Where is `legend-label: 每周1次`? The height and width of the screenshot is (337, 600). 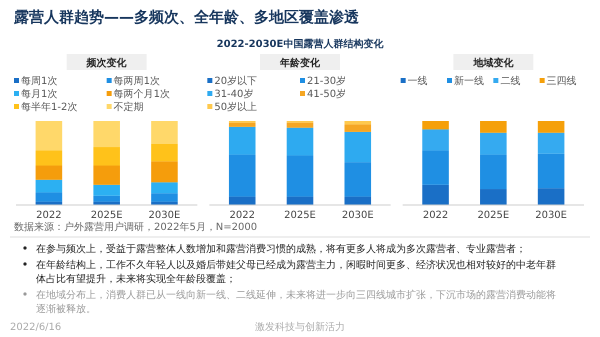 legend-label: 每周1次 is located at coordinates (39, 81).